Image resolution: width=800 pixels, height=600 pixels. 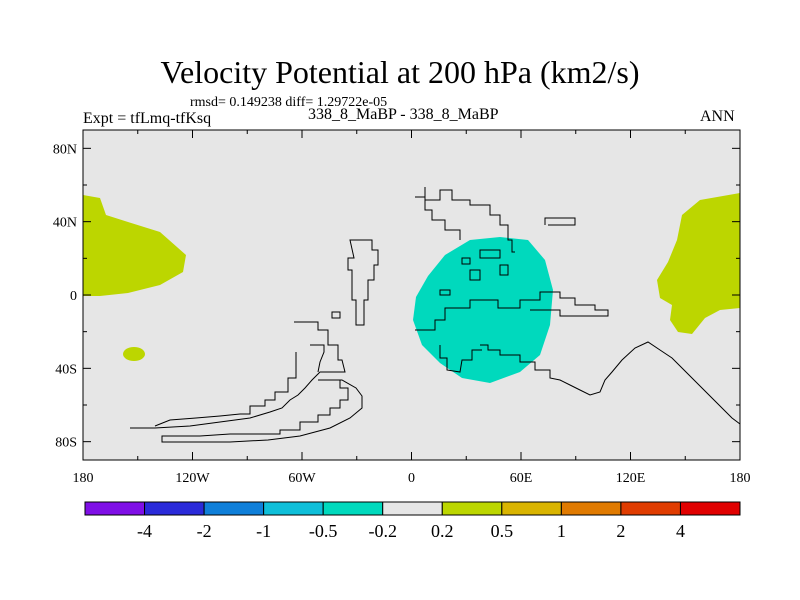 I want to click on colorbar-label: -4, so click(x=144, y=531).